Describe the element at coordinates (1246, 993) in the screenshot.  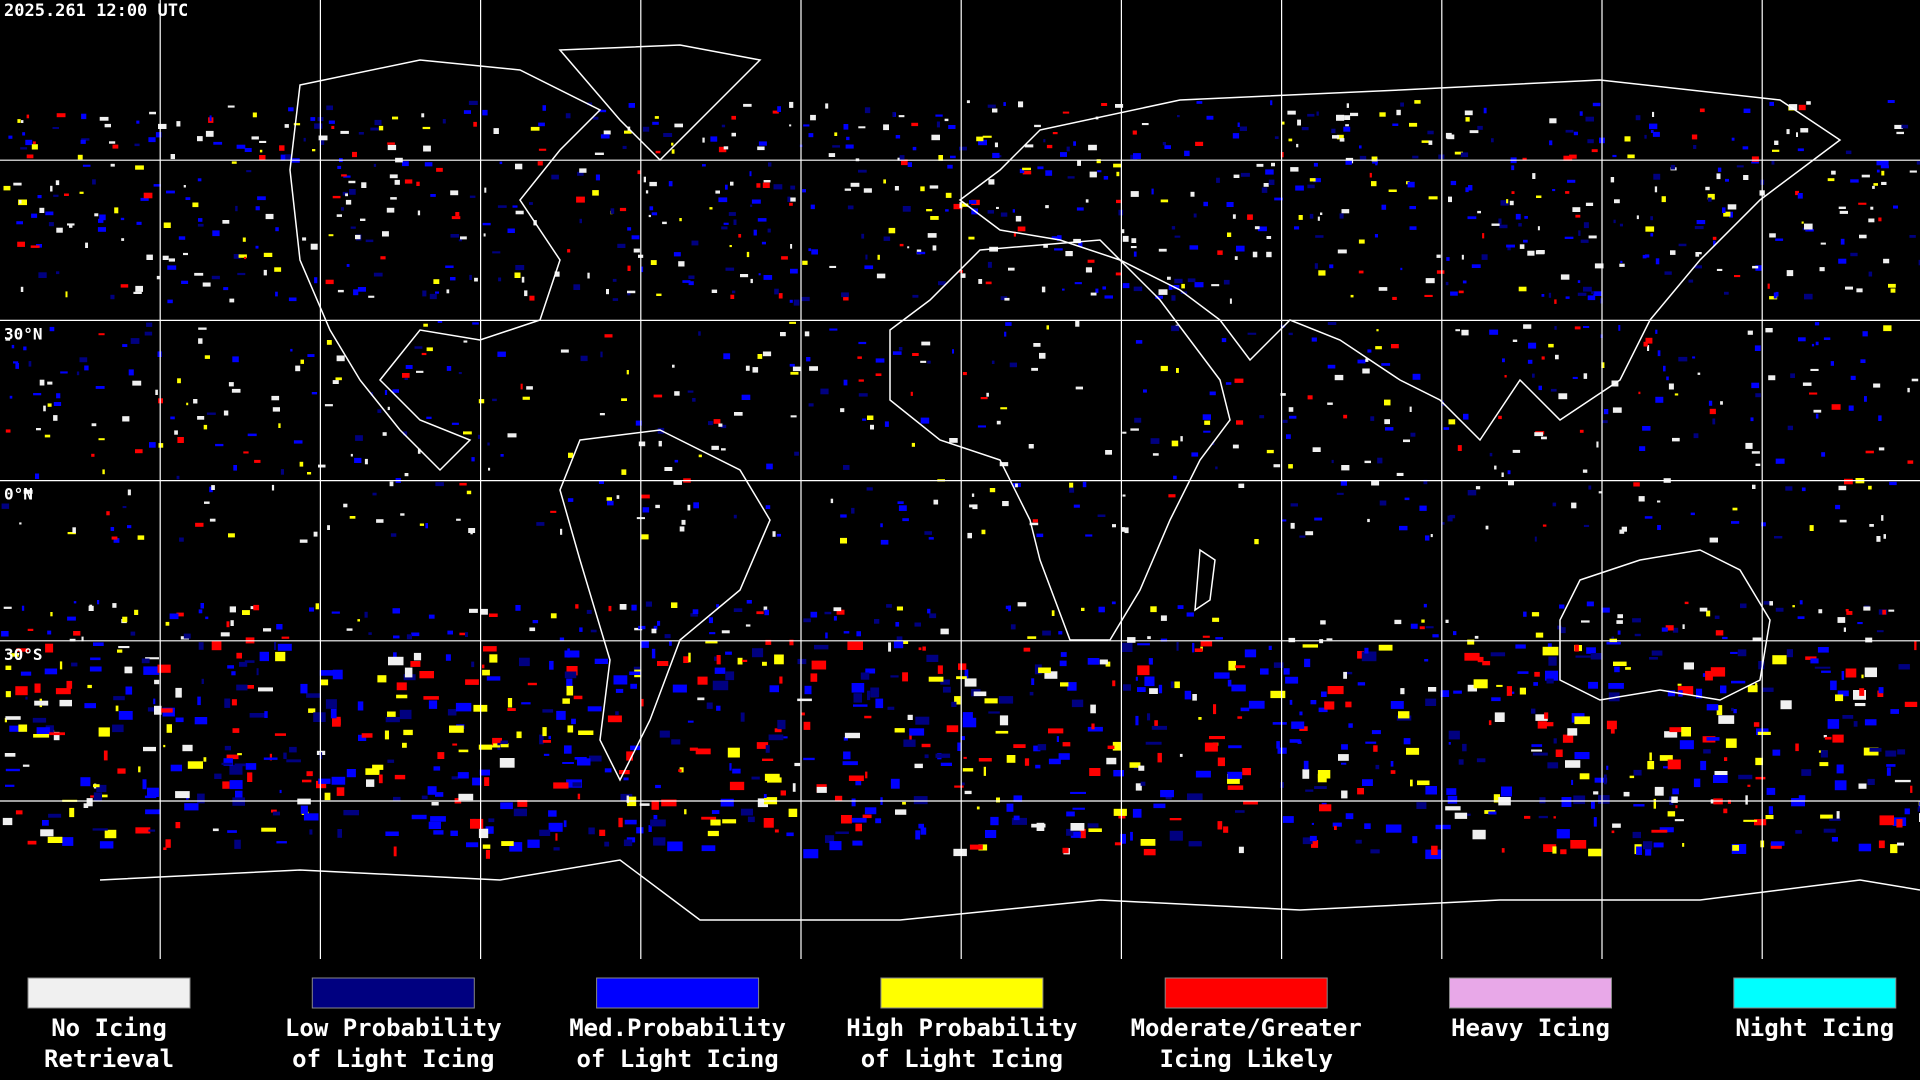
I see `legend-swatch` at that location.